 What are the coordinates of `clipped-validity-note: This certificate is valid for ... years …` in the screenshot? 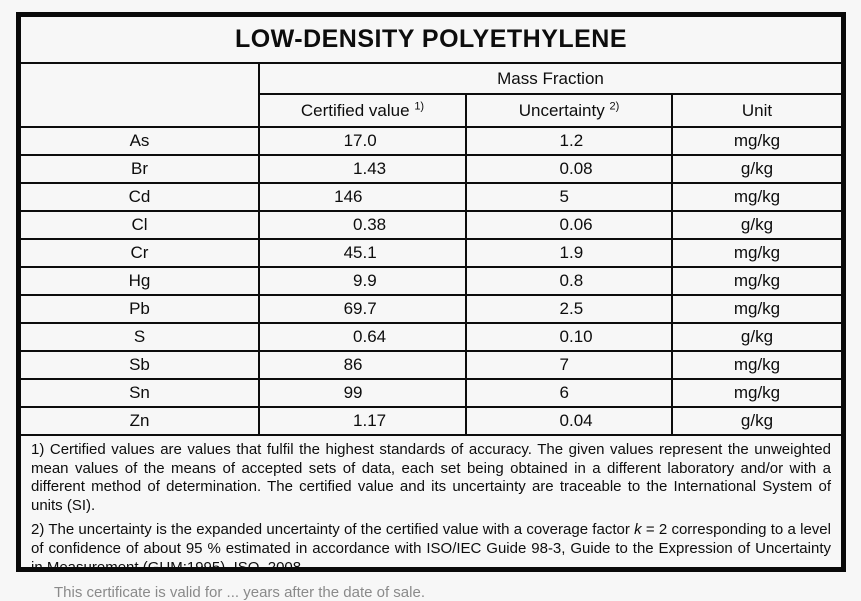 It's located at (239, 592).